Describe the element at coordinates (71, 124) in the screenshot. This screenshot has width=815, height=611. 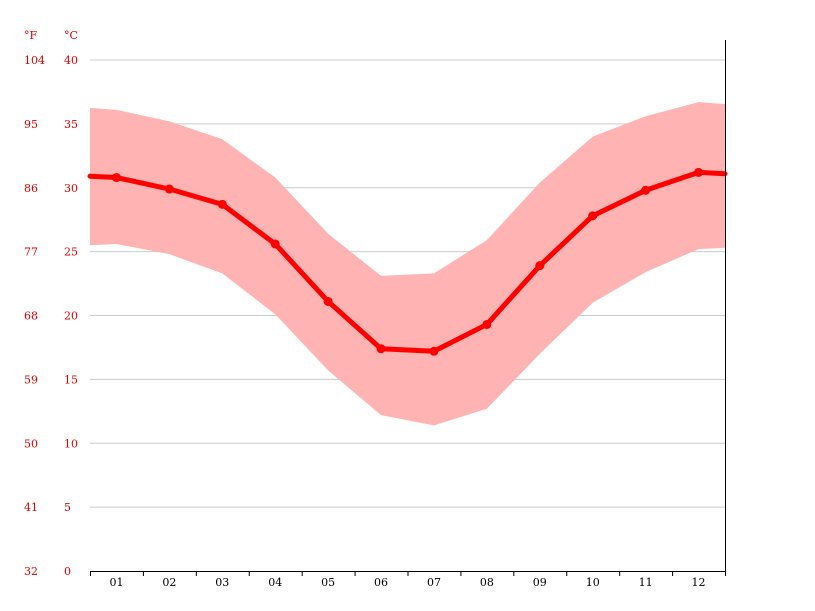
I see `y-tick-label-celsius: 35` at that location.